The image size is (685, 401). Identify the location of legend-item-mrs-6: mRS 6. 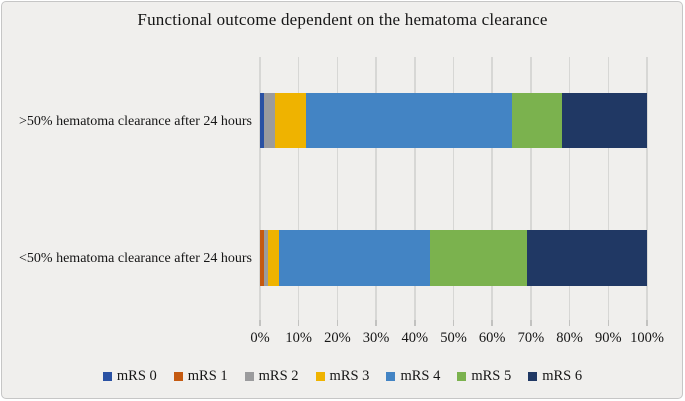
(555, 376).